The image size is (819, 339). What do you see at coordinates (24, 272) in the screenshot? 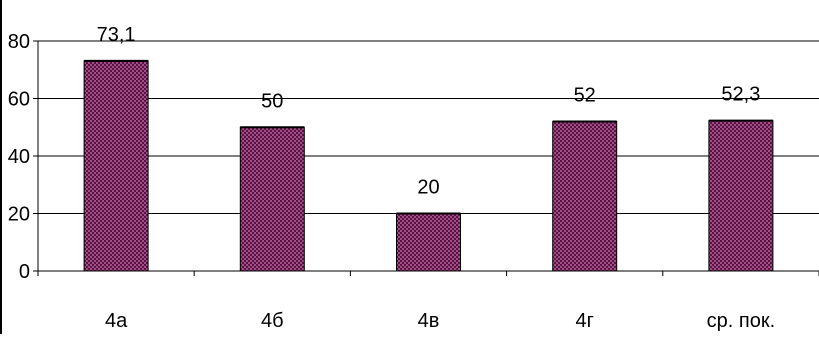
I see `y-tick-label: 0` at bounding box center [24, 272].